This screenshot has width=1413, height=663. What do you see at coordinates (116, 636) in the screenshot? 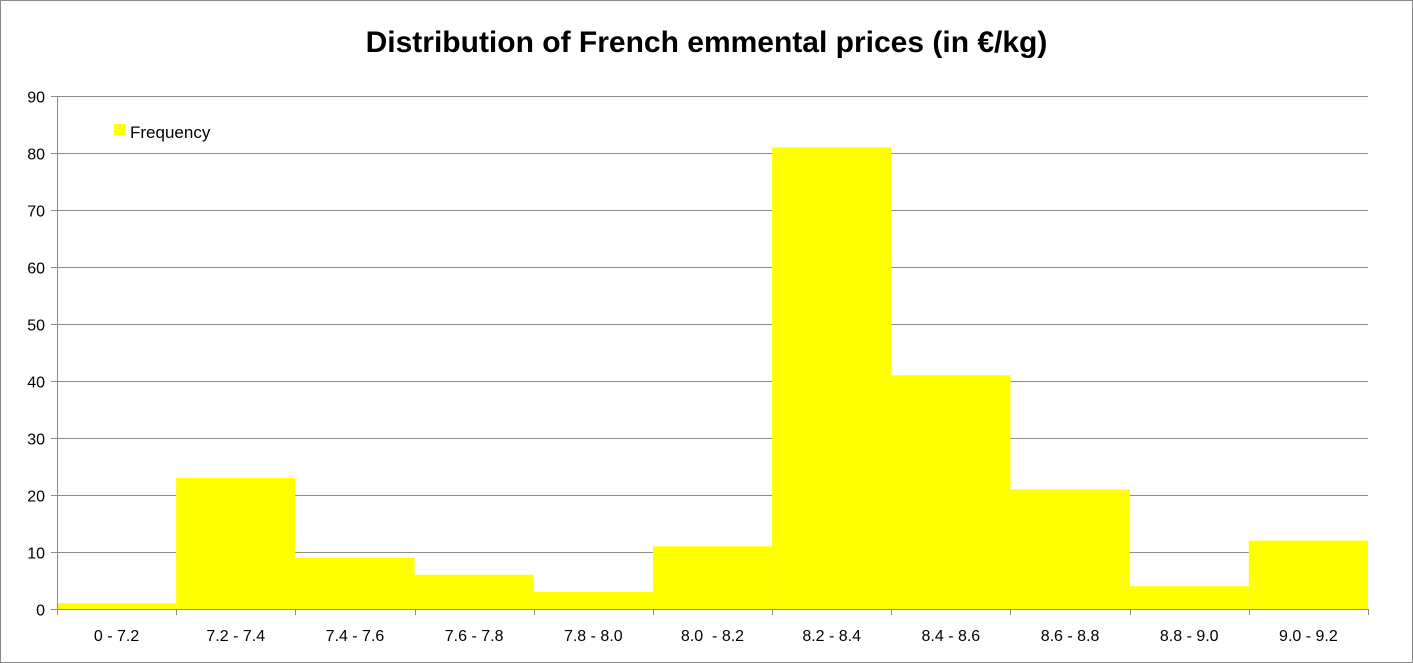
I see `x-tick-label: 0 - 7.2` at bounding box center [116, 636].